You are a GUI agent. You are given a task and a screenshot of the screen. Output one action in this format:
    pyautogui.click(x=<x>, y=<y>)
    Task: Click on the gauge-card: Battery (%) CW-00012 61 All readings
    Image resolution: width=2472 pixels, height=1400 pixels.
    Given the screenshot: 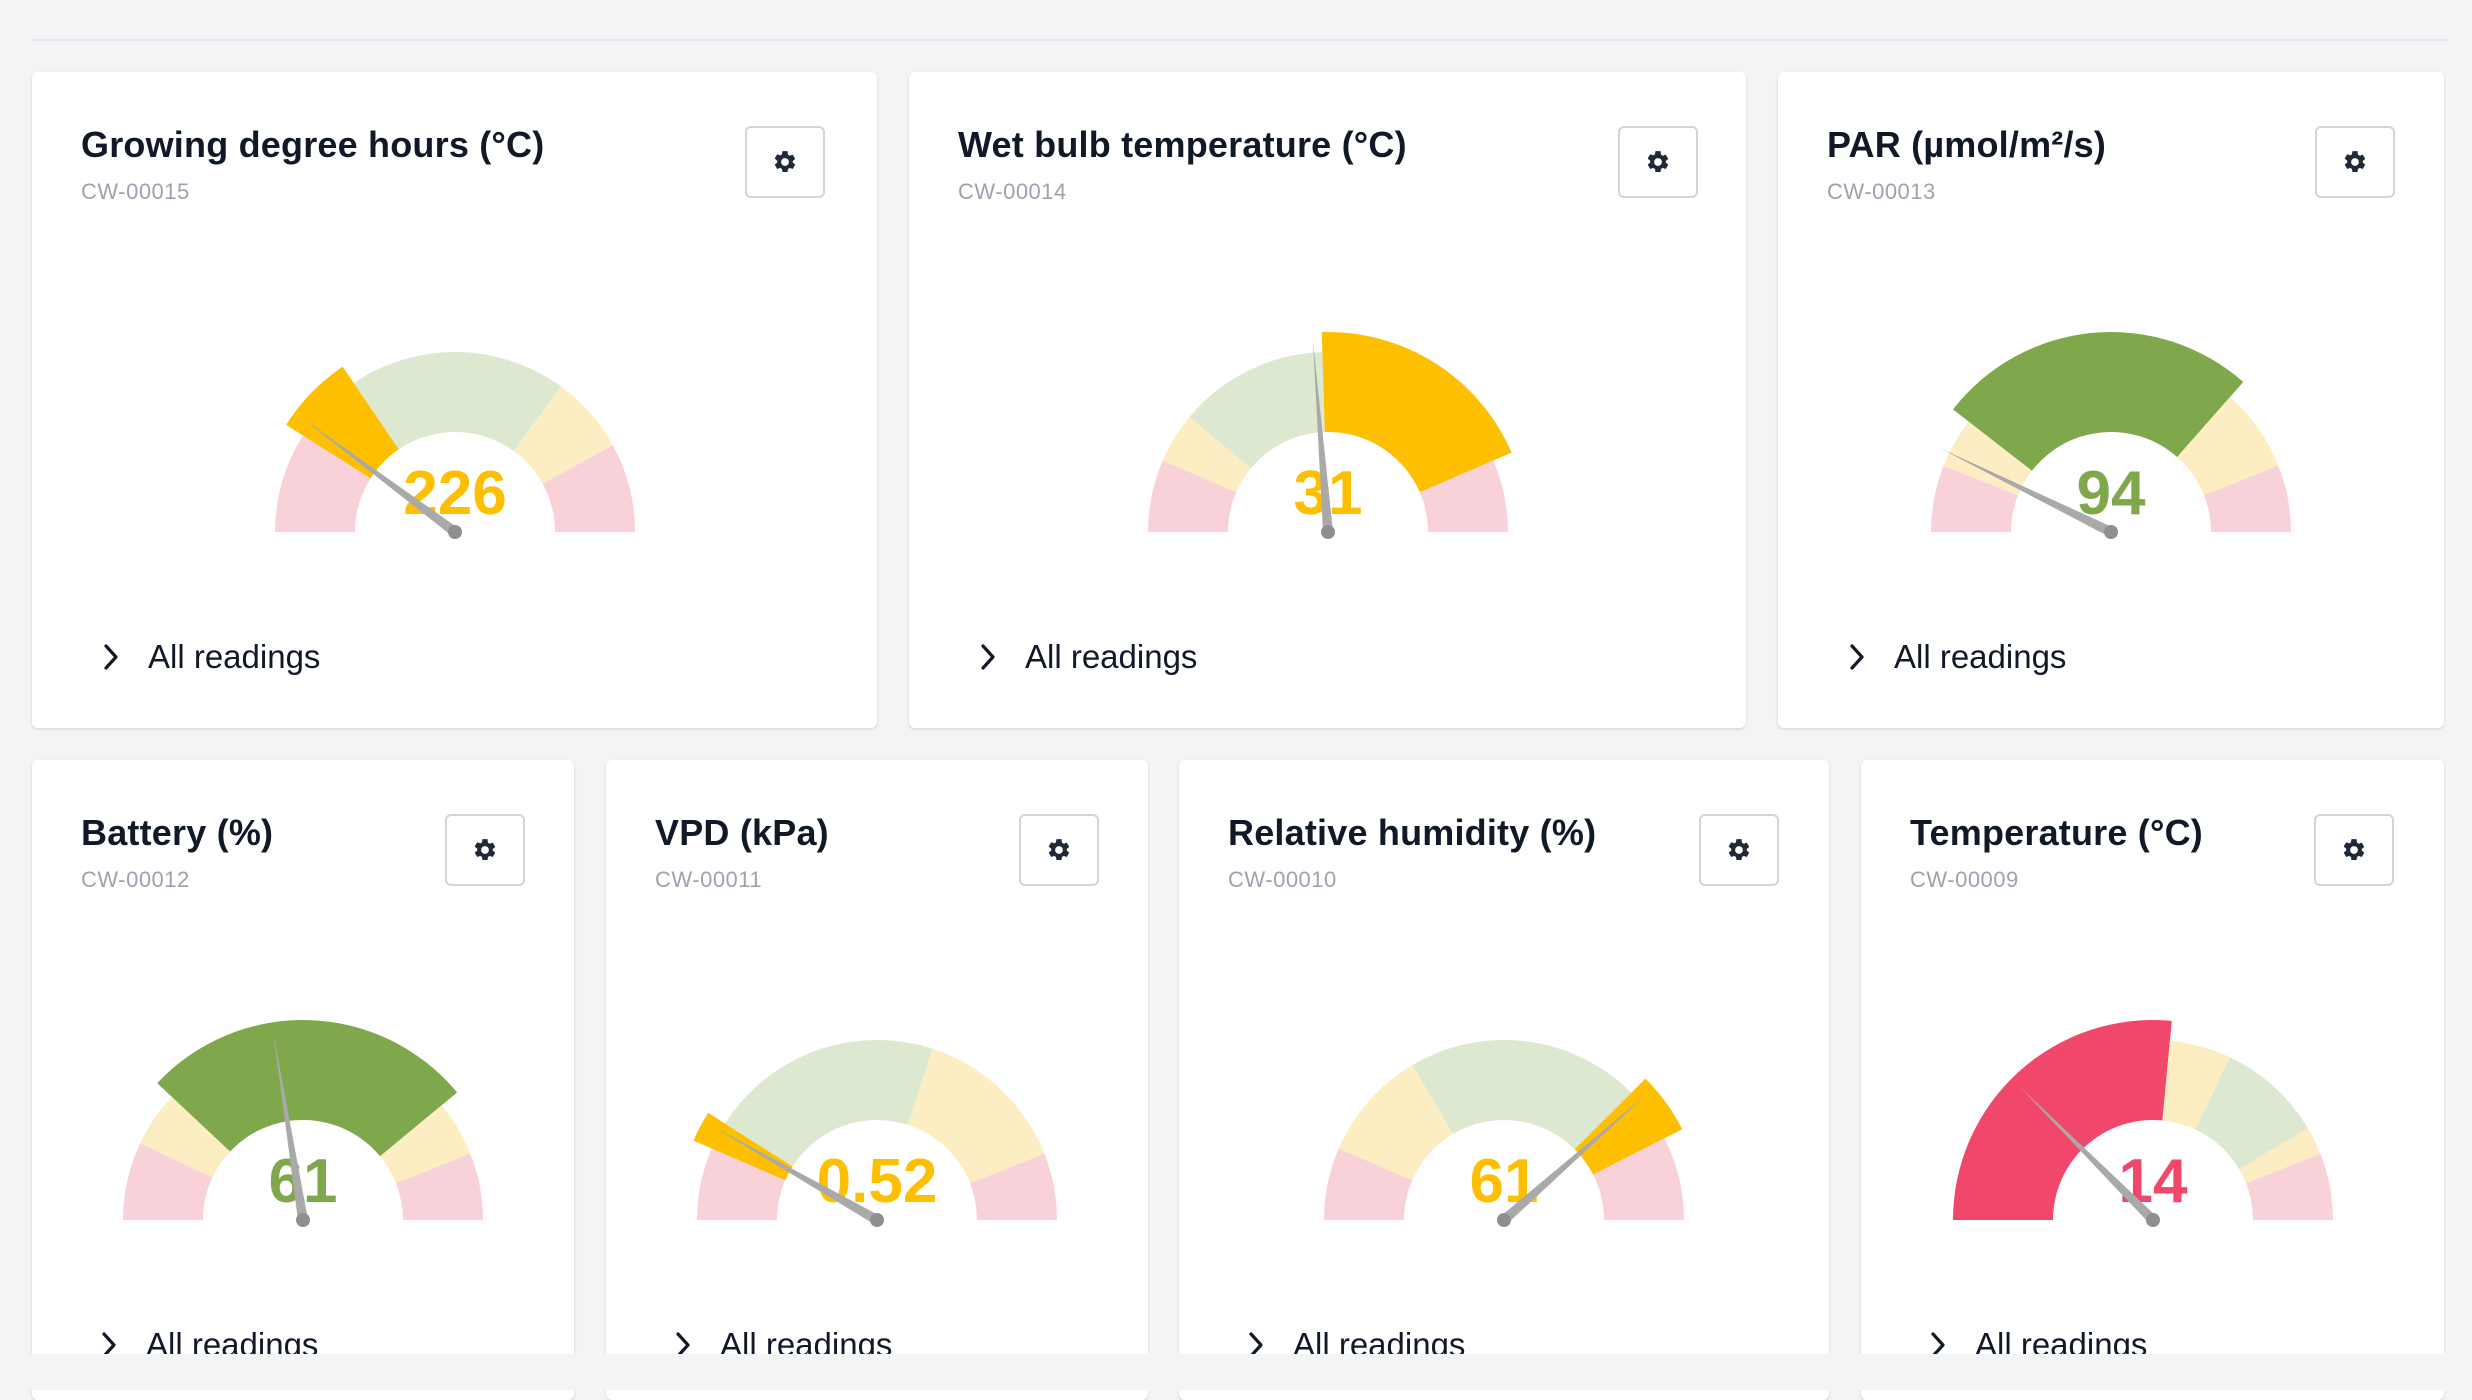 What is the action you would take?
    pyautogui.click(x=303, y=1080)
    